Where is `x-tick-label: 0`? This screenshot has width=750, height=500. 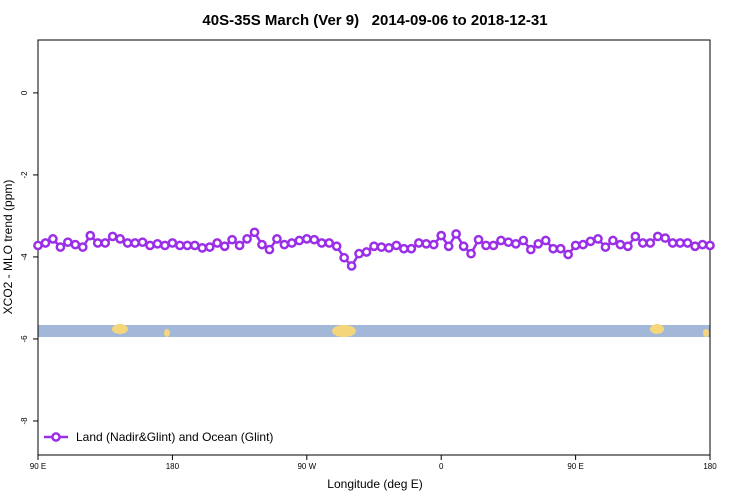 x-tick-label: 0 is located at coordinates (441, 466).